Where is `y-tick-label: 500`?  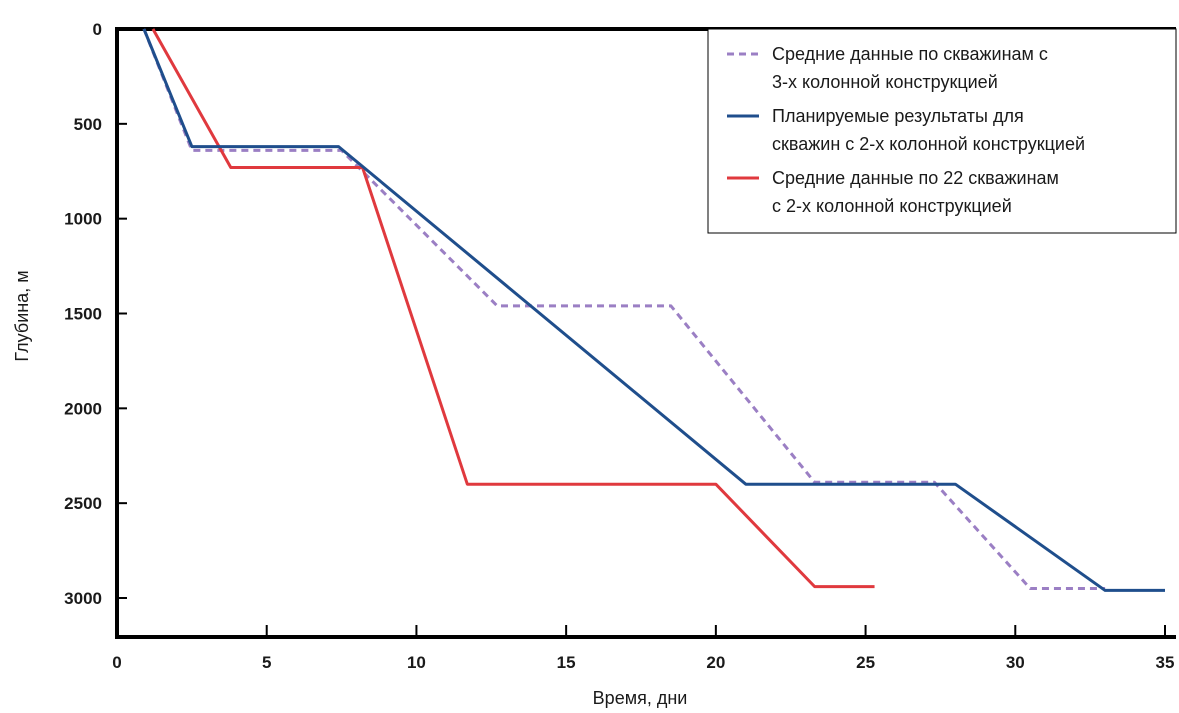
y-tick-label: 500 is located at coordinates (88, 124).